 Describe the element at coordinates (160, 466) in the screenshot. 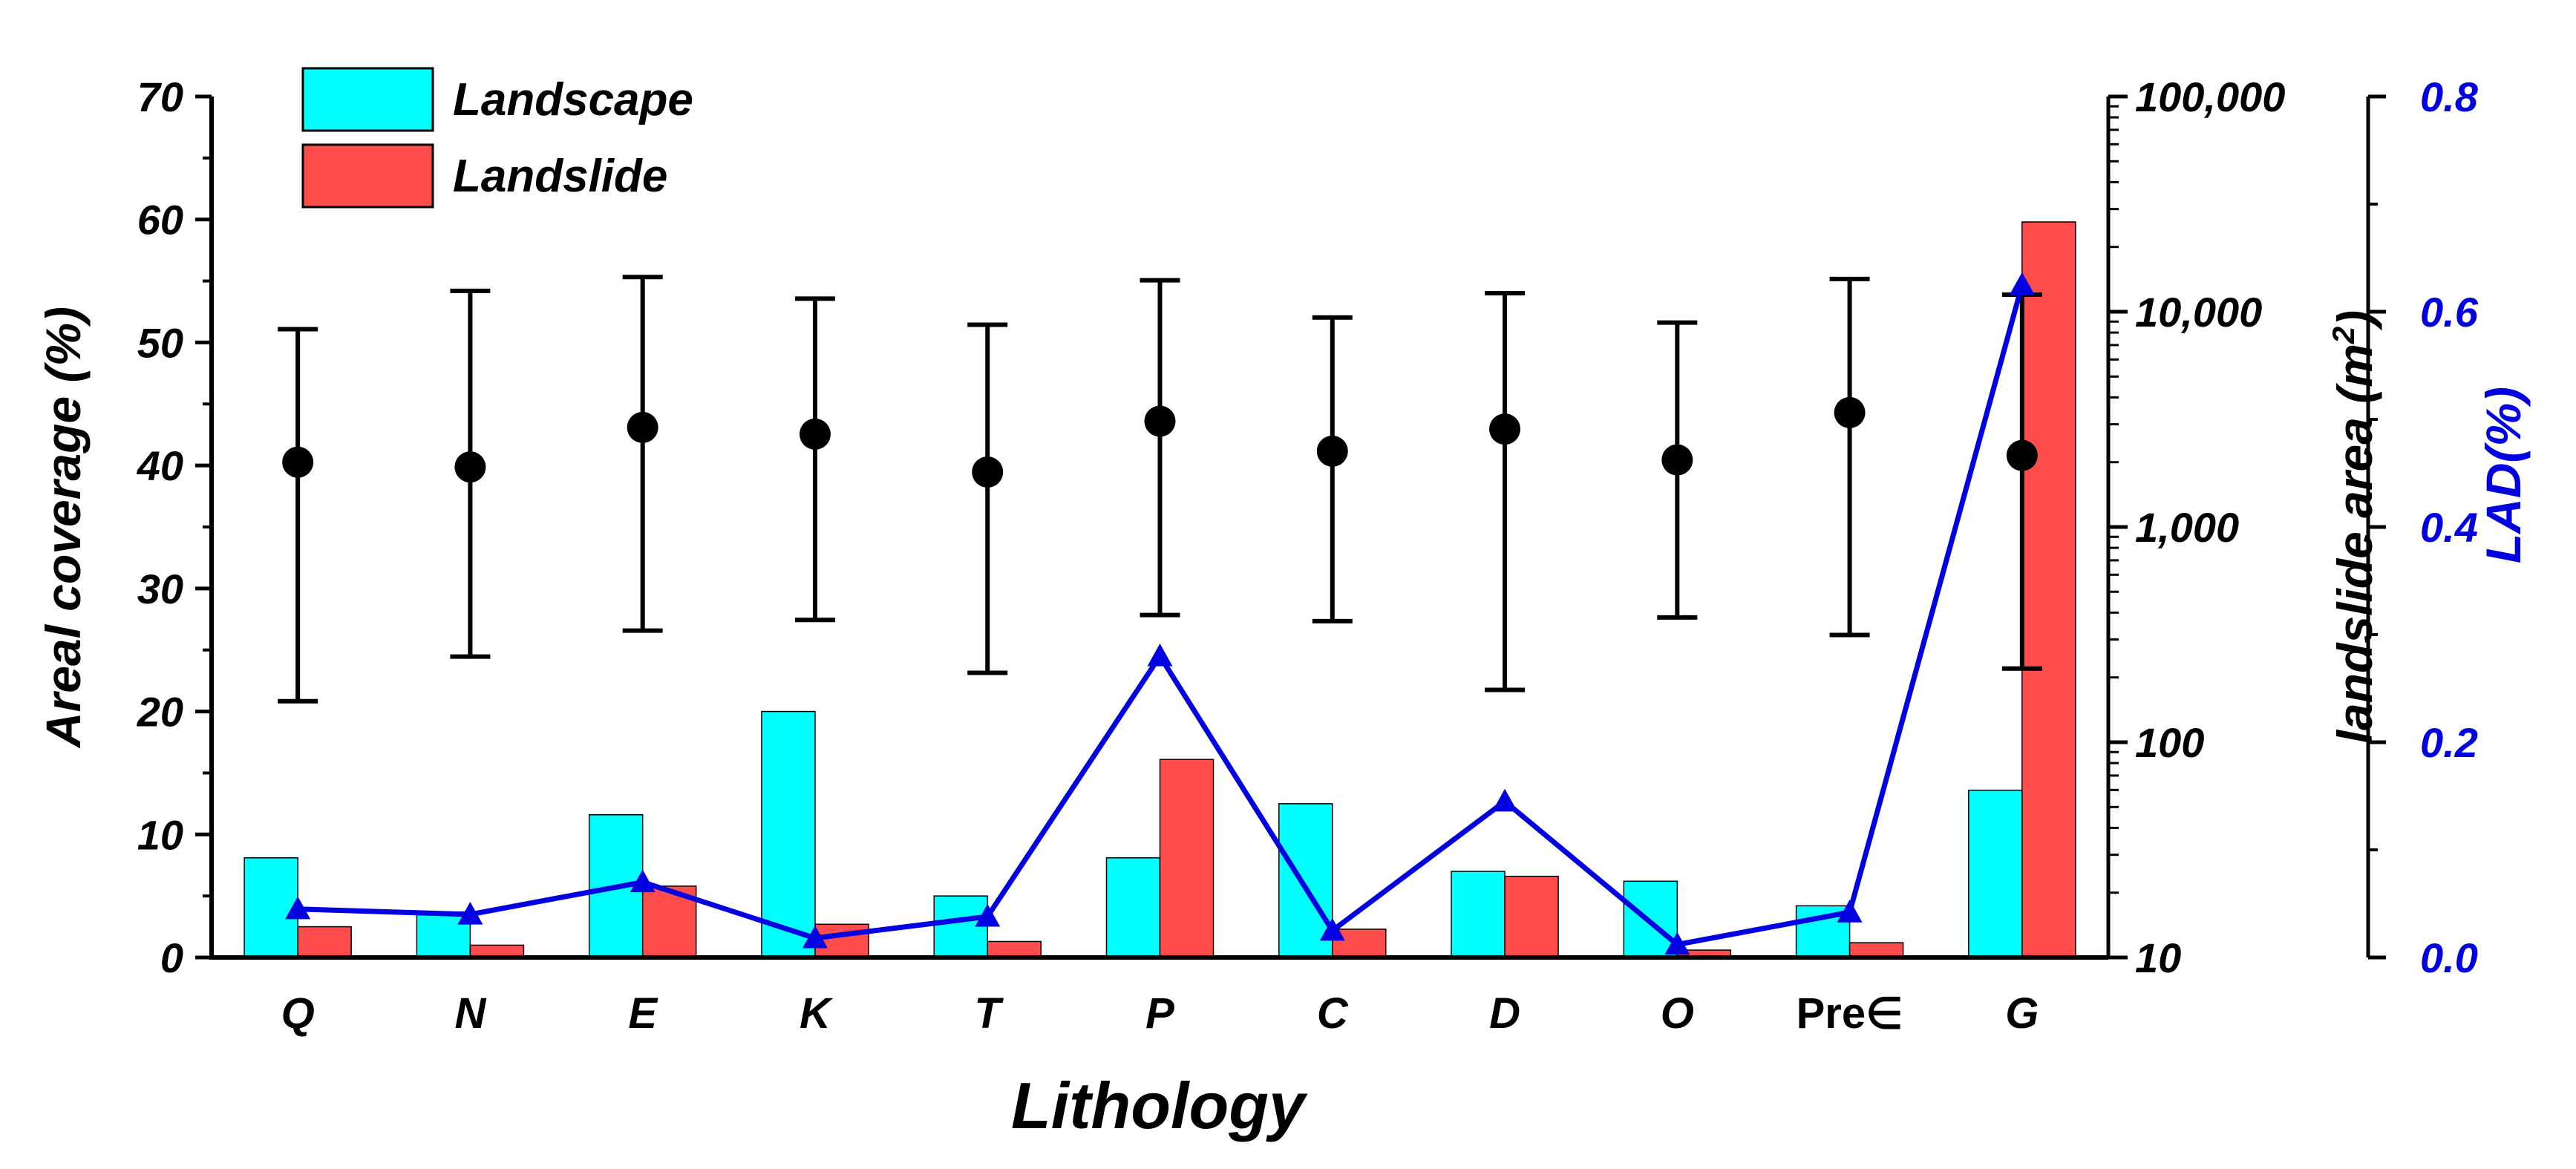

I see `left-tick-label: 40` at that location.